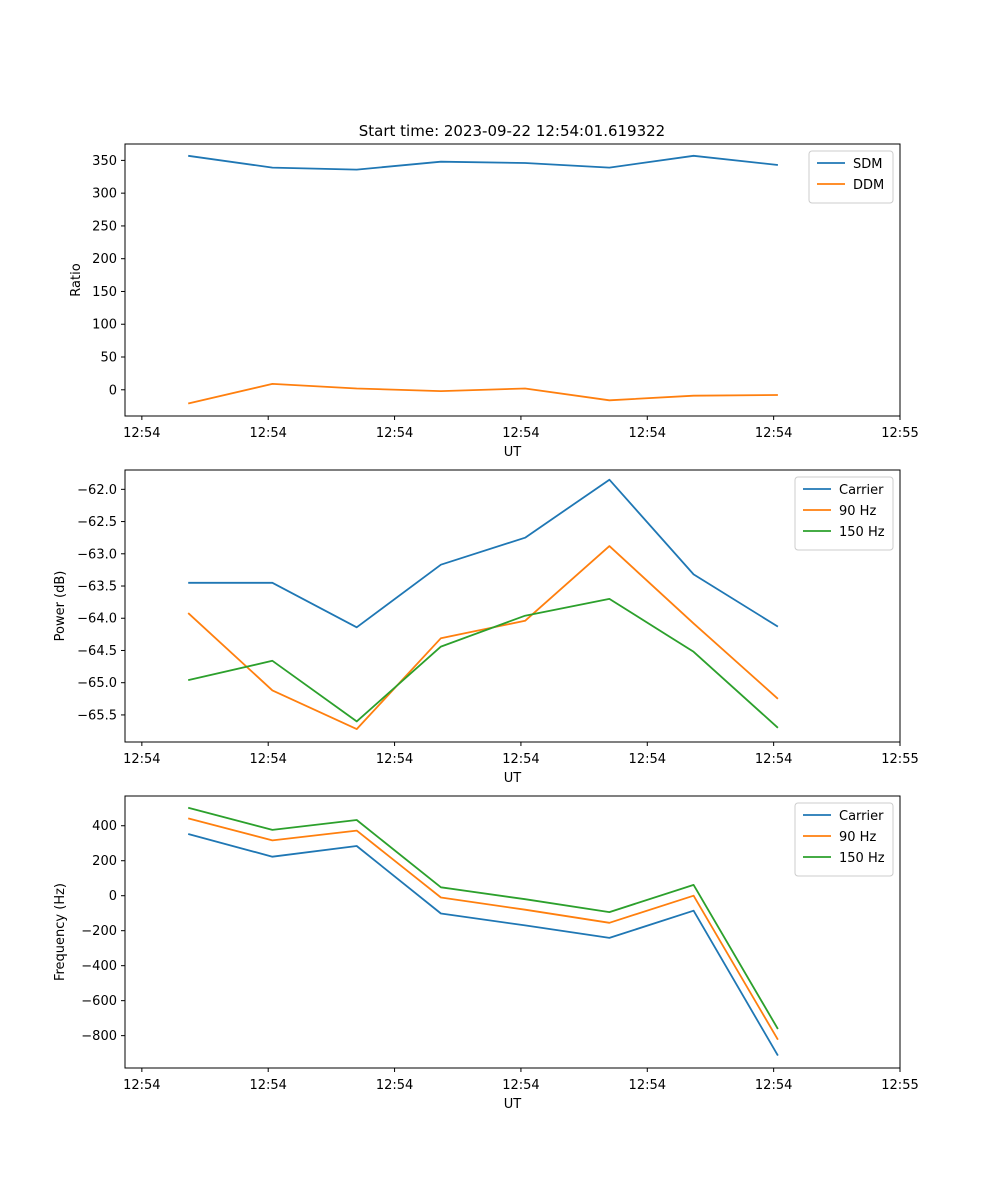 The height and width of the screenshot is (1200, 1000). What do you see at coordinates (97, 490) in the screenshot?
I see `y-tick-label: −62.0` at bounding box center [97, 490].